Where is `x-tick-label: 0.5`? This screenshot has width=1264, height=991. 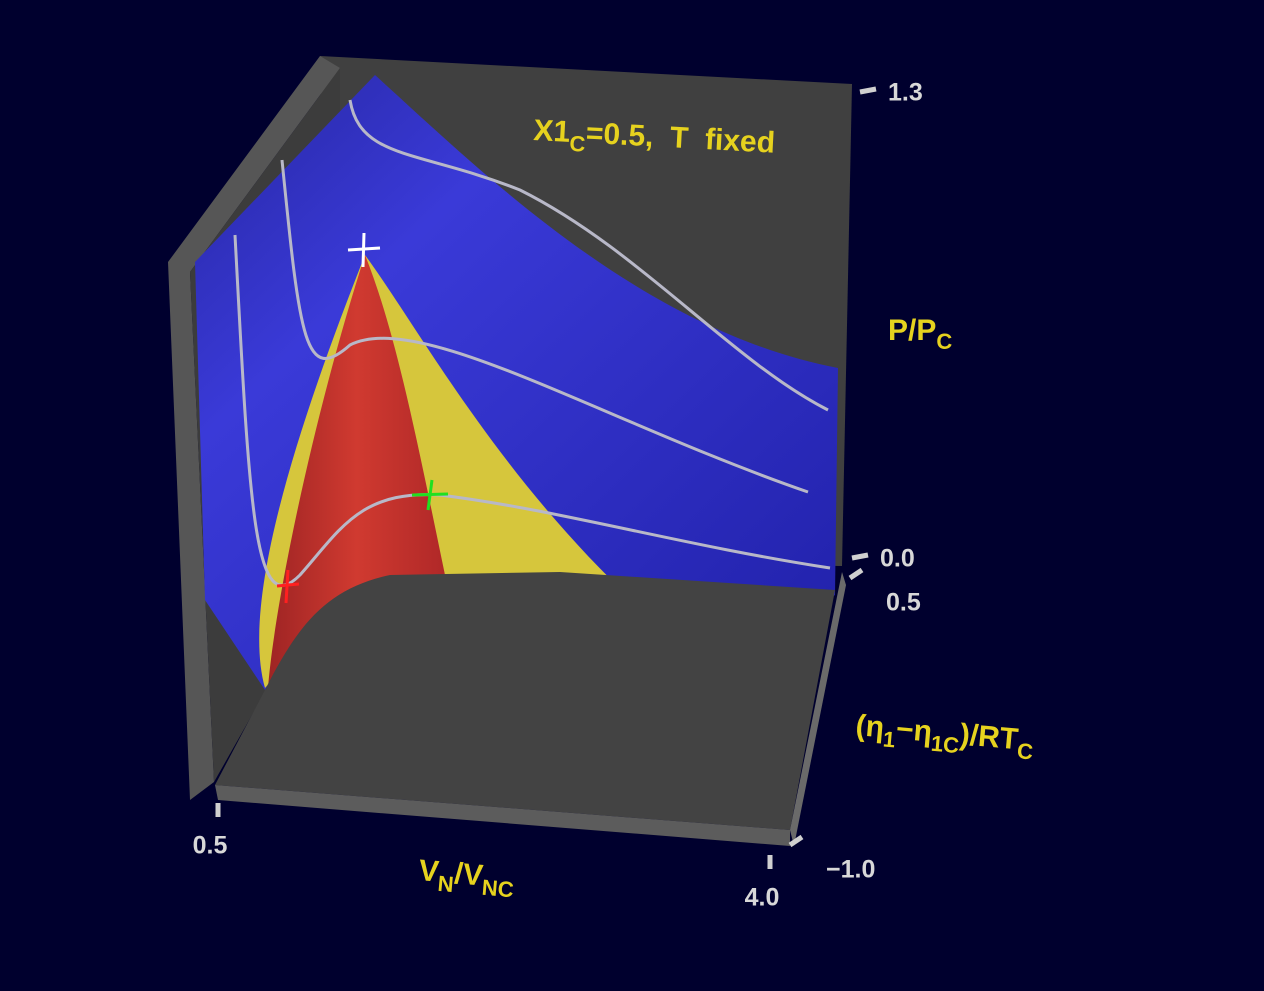 x-tick-label: 0.5 is located at coordinates (210, 846).